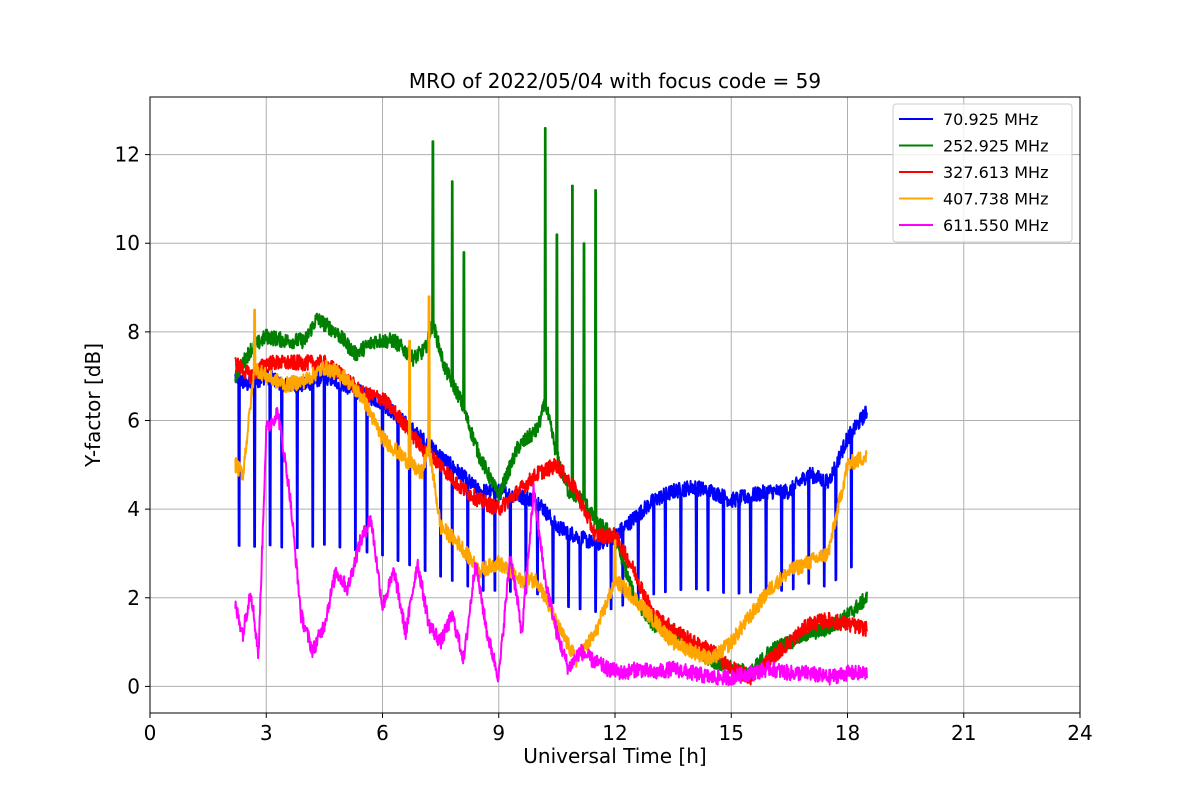  I want to click on legend-label: 407.738 MHz, so click(995, 199).